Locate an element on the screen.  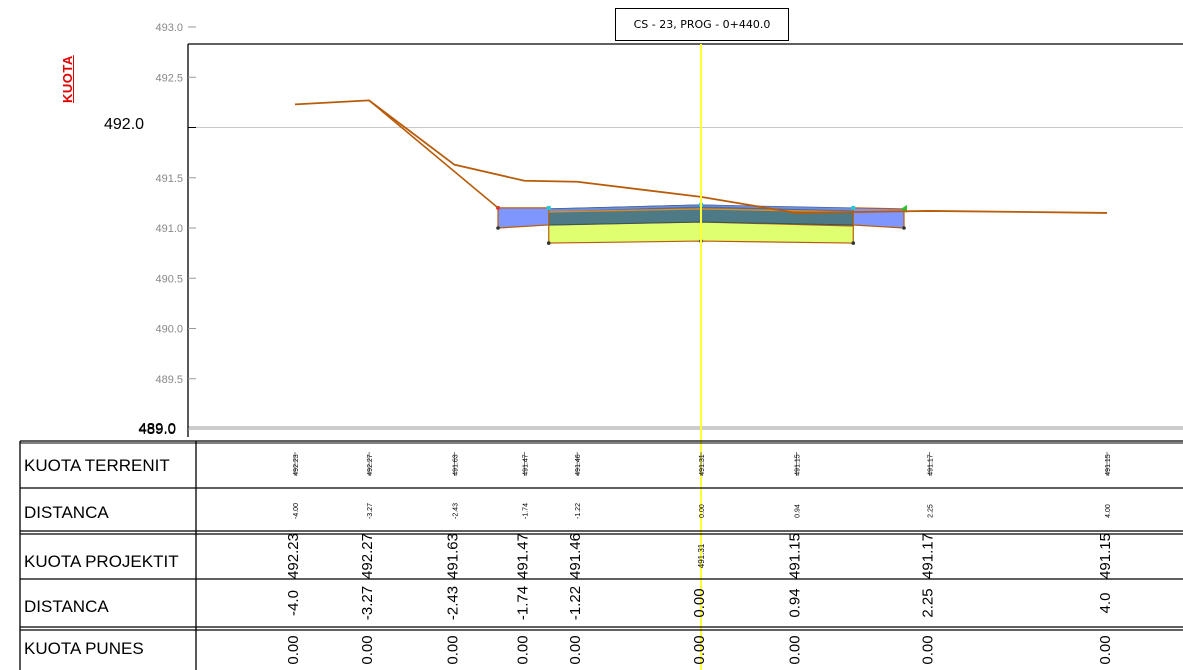
row-label-kuota-projektit: KUOTA PROJEKTIT is located at coordinates (101, 561).